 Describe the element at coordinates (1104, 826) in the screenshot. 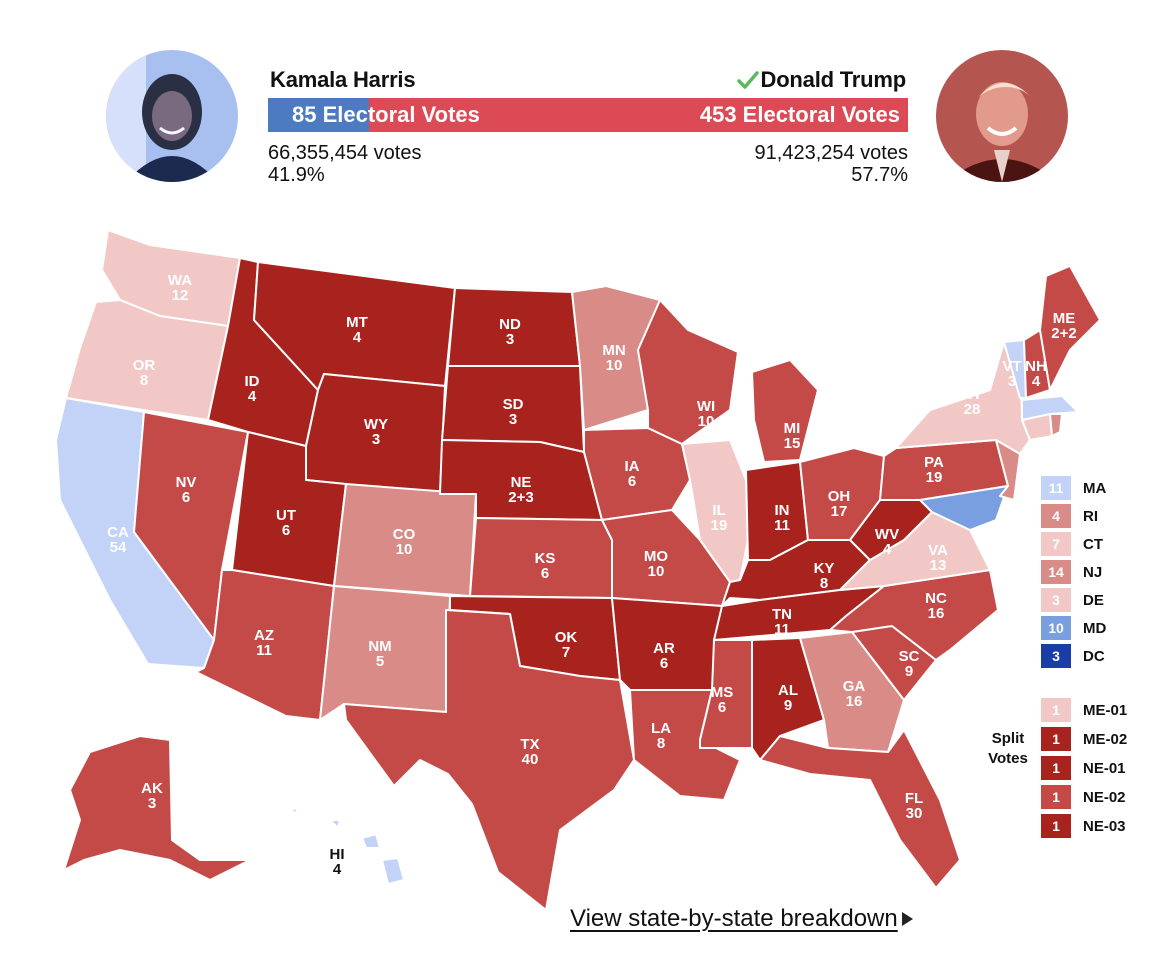

I see `legend-district: NE-03` at that location.